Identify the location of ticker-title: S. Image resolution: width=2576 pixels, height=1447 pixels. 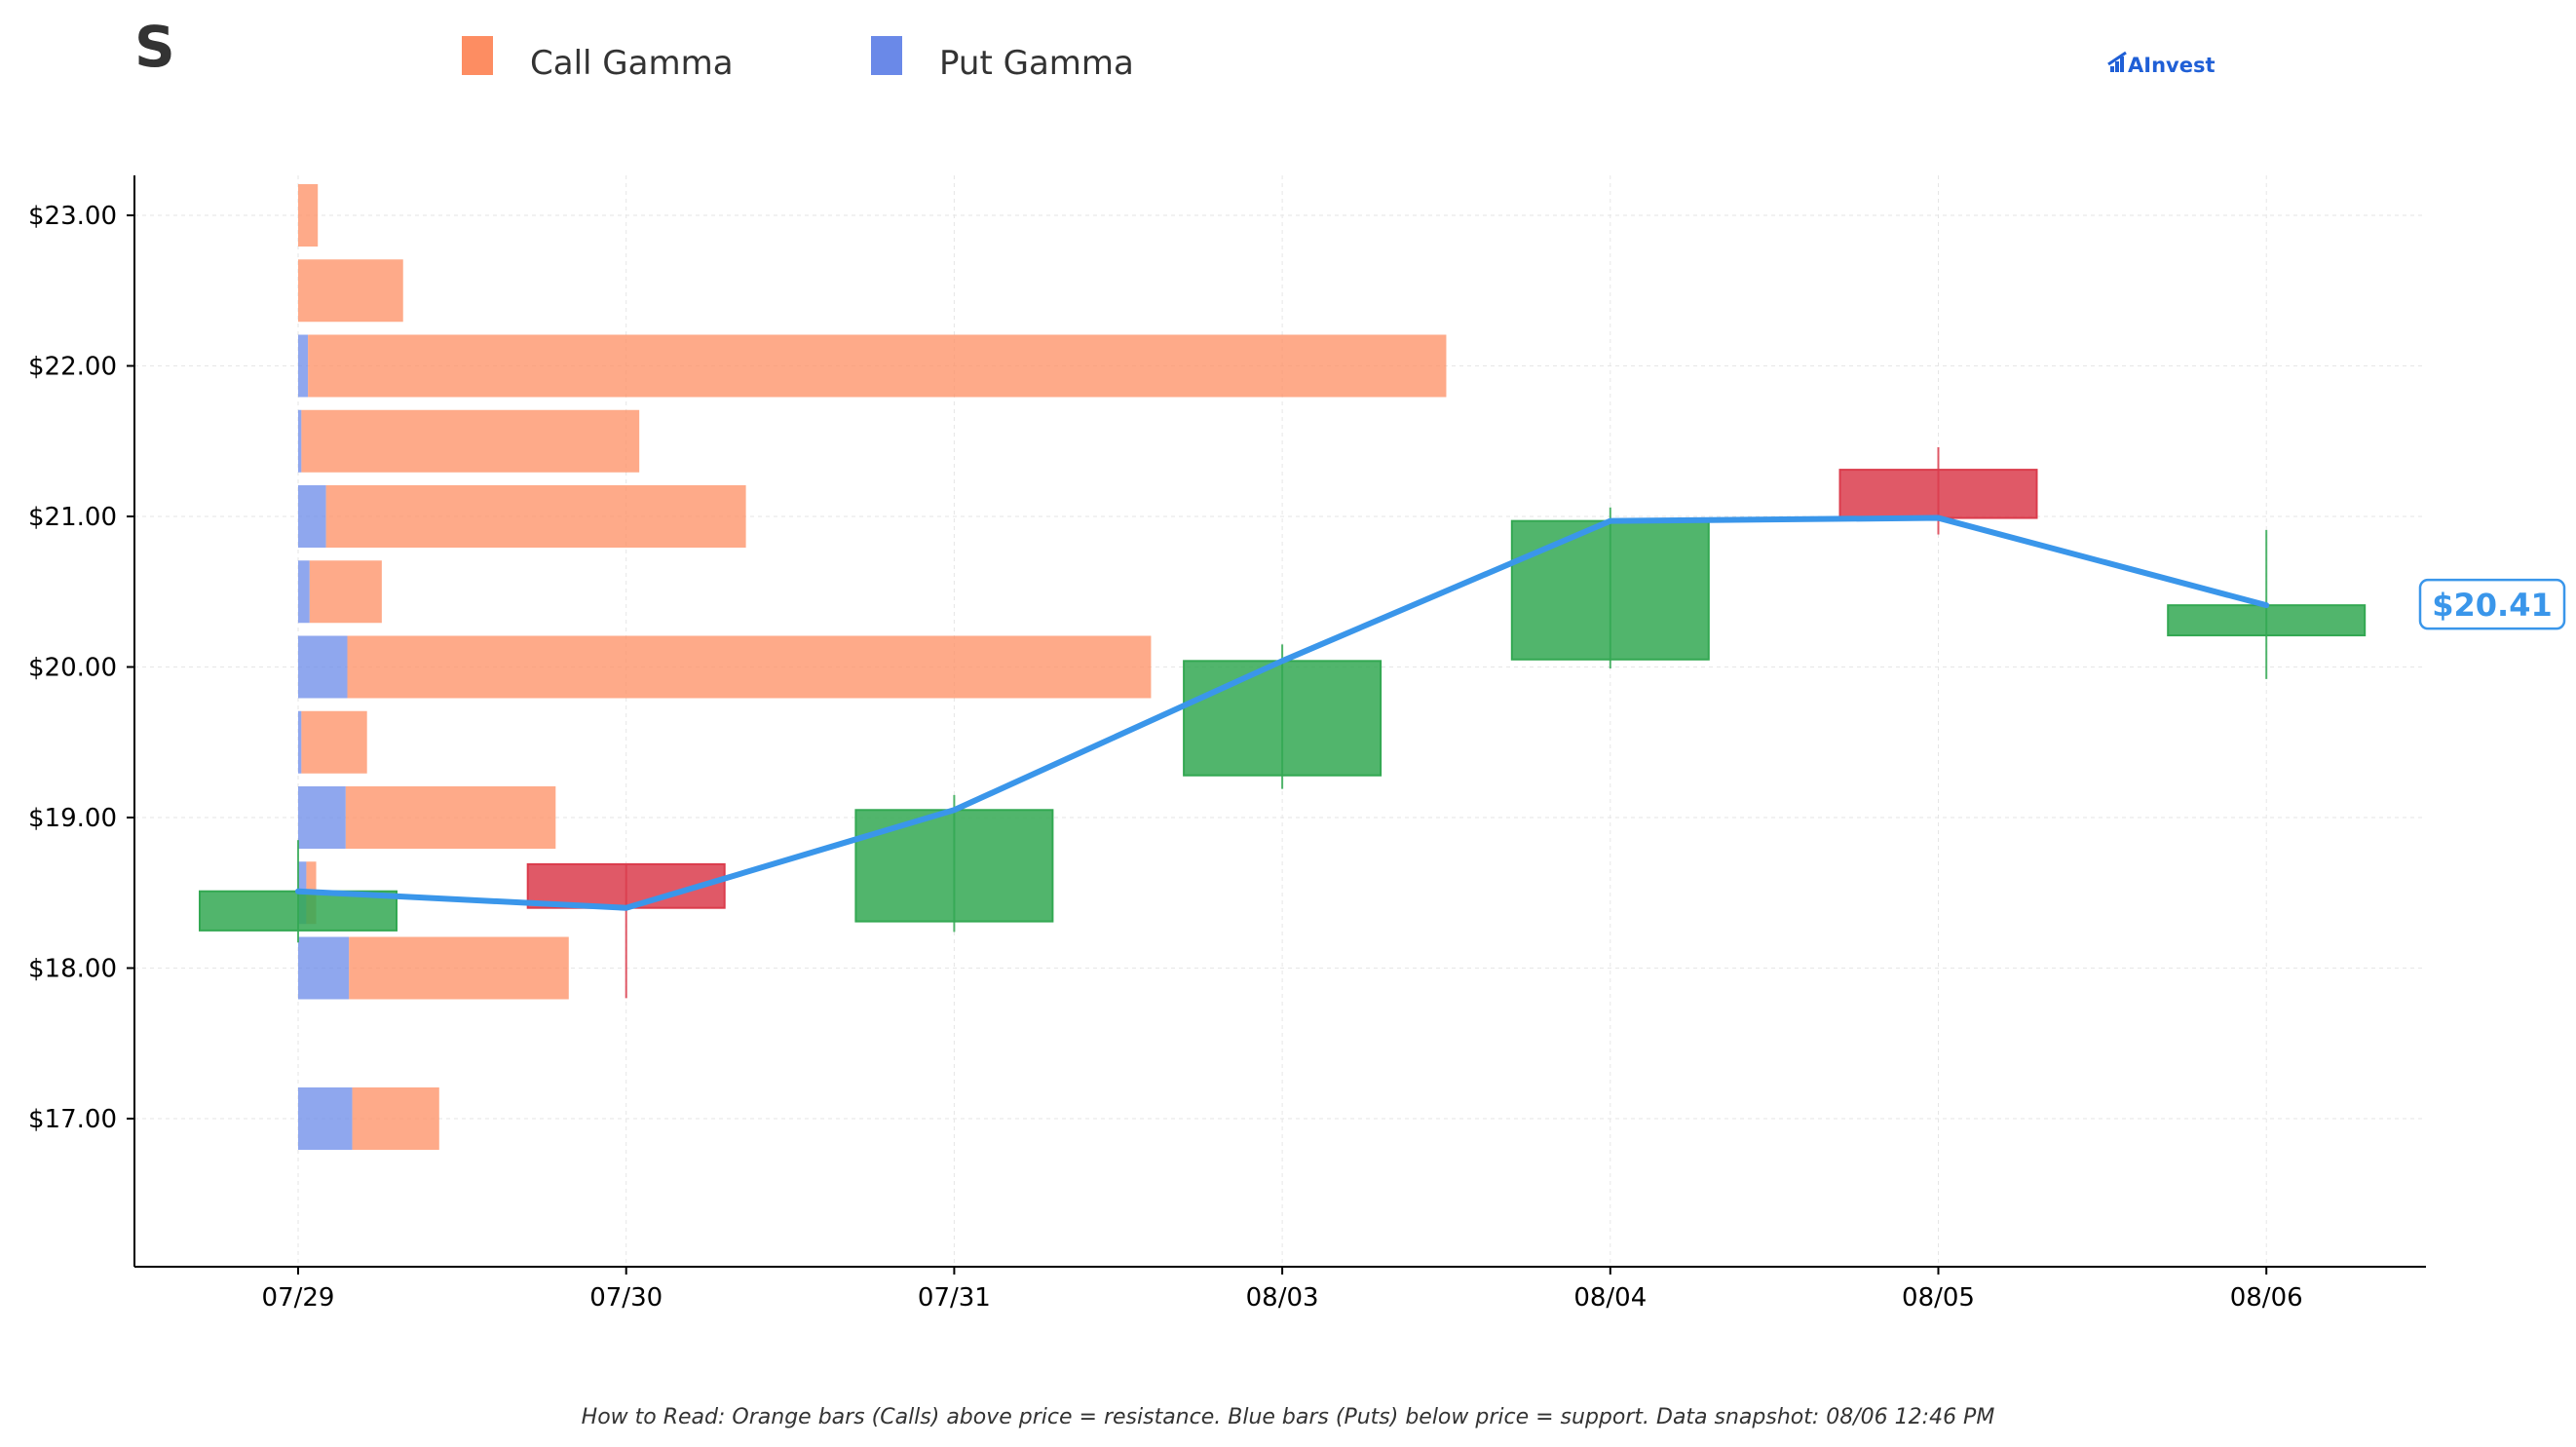
(154, 47).